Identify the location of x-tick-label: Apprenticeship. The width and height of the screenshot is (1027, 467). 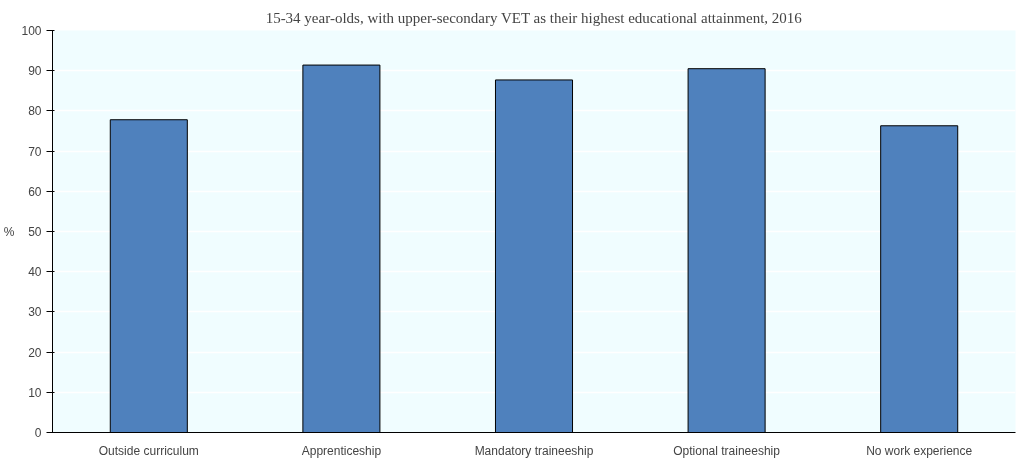
(341, 450).